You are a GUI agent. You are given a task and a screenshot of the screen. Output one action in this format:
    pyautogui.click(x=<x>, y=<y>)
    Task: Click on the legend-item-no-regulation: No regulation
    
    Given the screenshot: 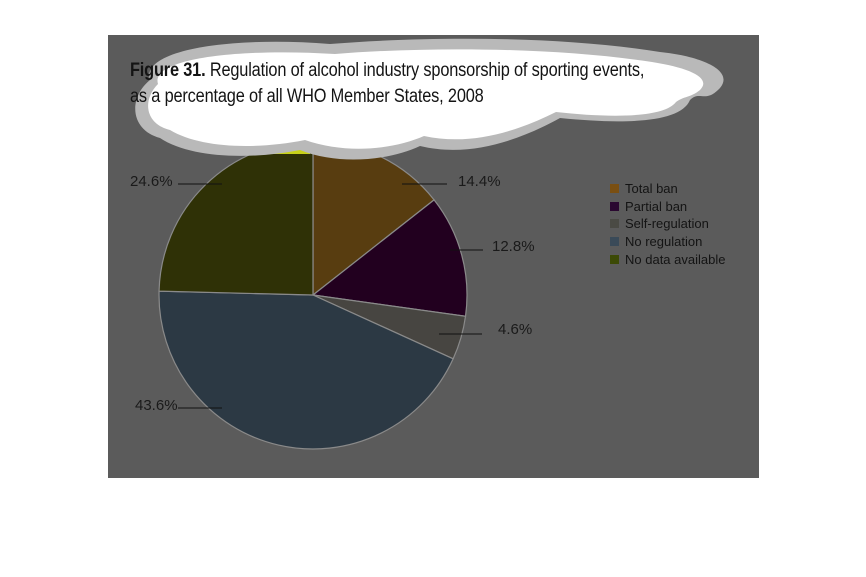 What is the action you would take?
    pyautogui.click(x=656, y=241)
    